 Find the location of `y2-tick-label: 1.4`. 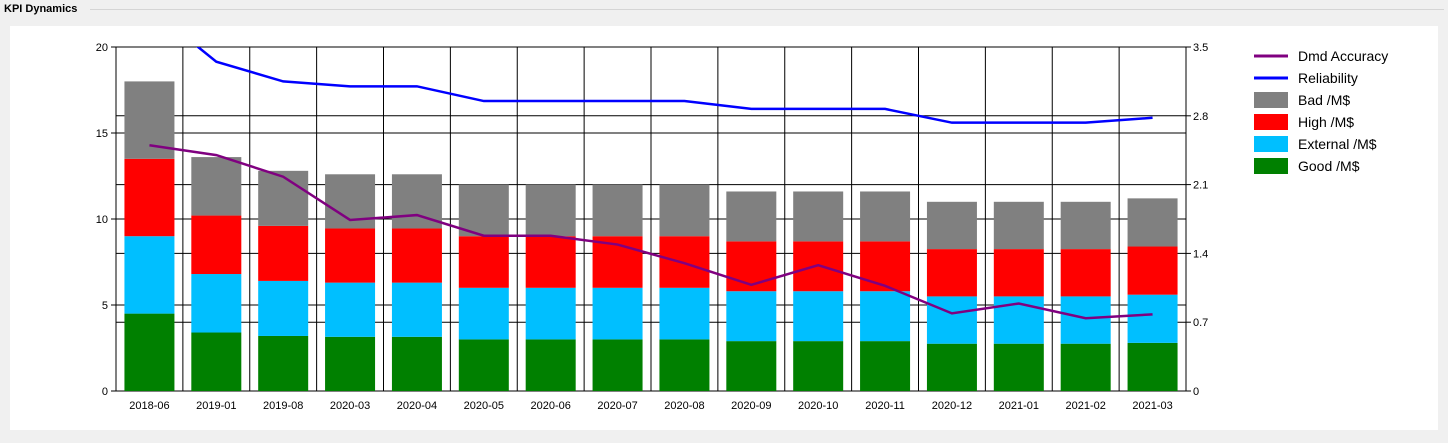

y2-tick-label: 1.4 is located at coordinates (1200, 254).